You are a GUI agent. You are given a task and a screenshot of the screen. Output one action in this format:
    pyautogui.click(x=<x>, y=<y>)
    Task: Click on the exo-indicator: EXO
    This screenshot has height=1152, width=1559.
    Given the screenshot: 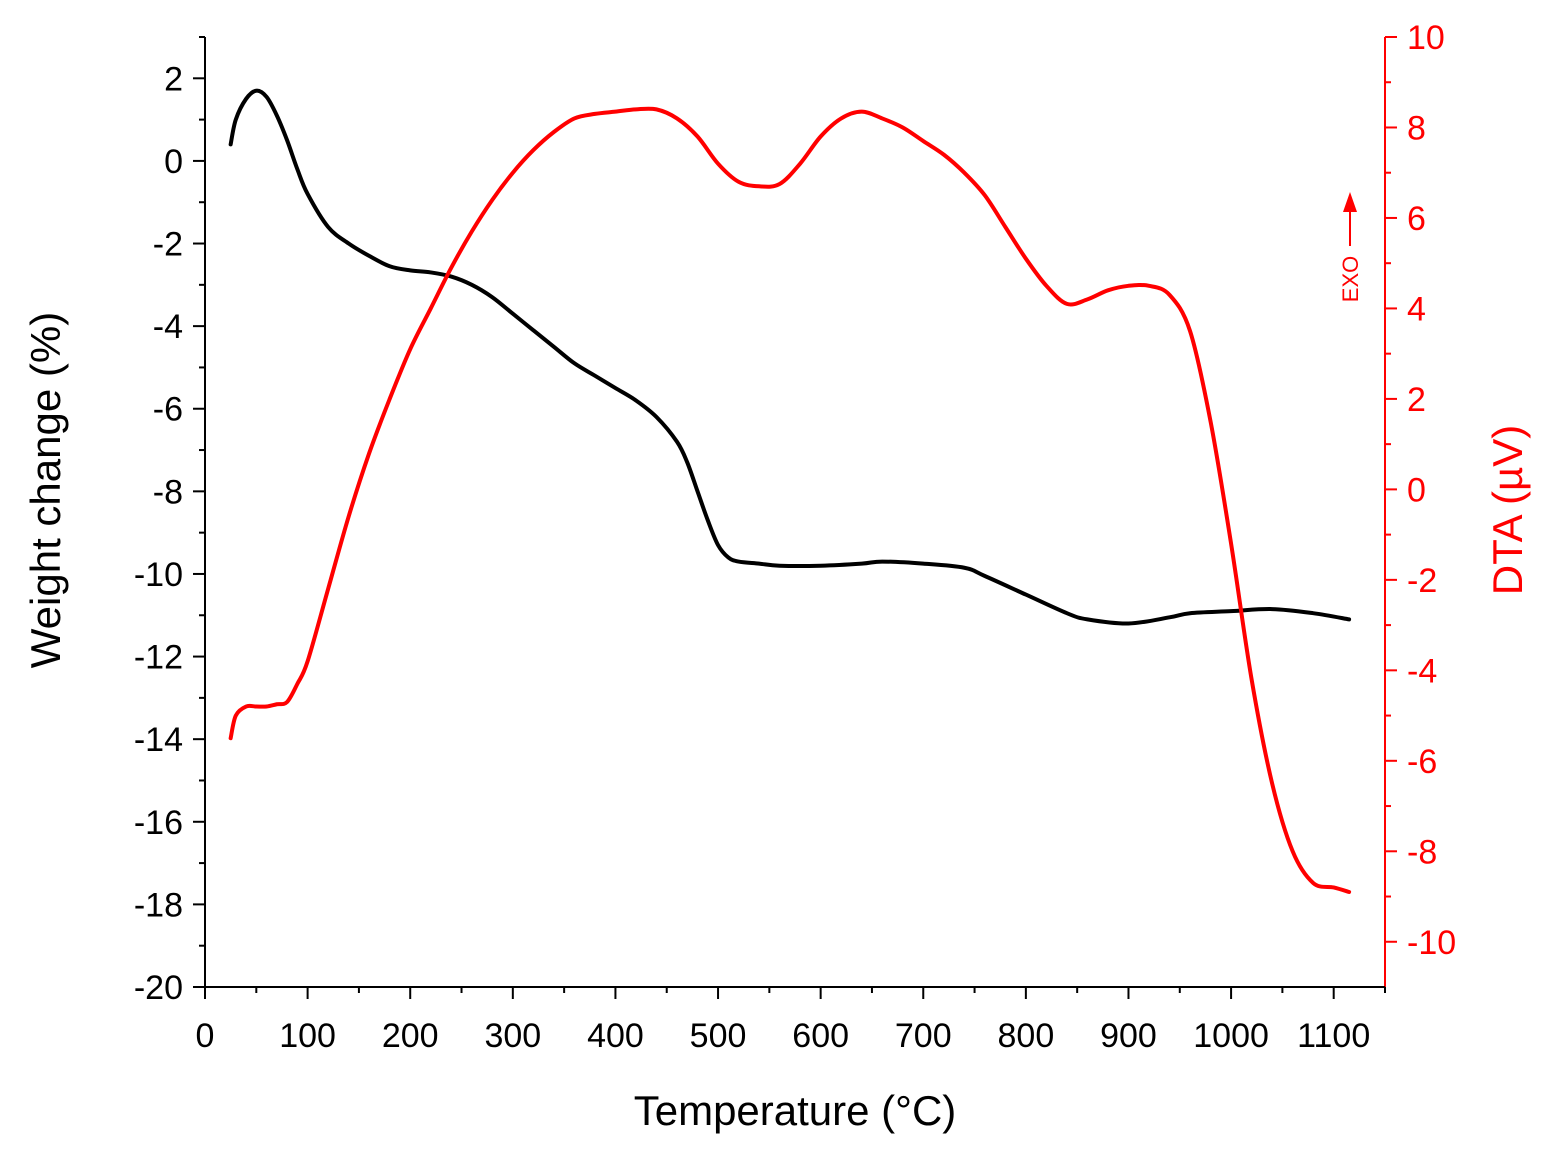 What is the action you would take?
    pyautogui.click(x=1350, y=247)
    